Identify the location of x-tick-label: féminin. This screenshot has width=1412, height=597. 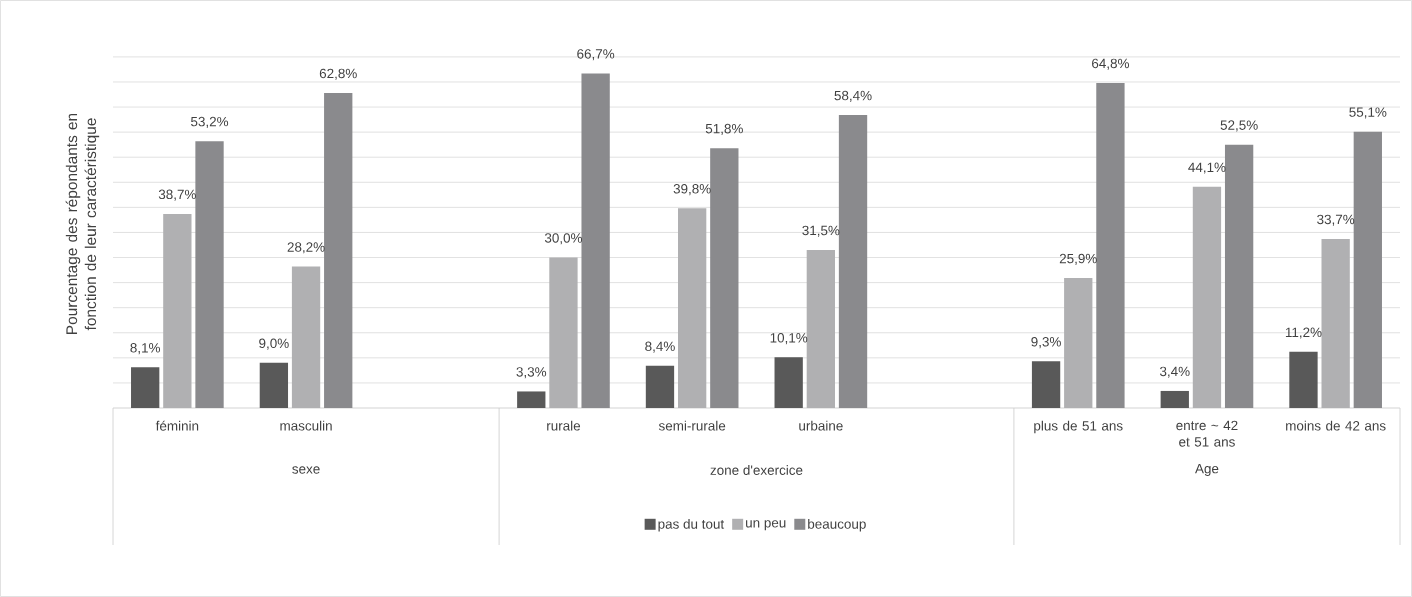
(177, 425).